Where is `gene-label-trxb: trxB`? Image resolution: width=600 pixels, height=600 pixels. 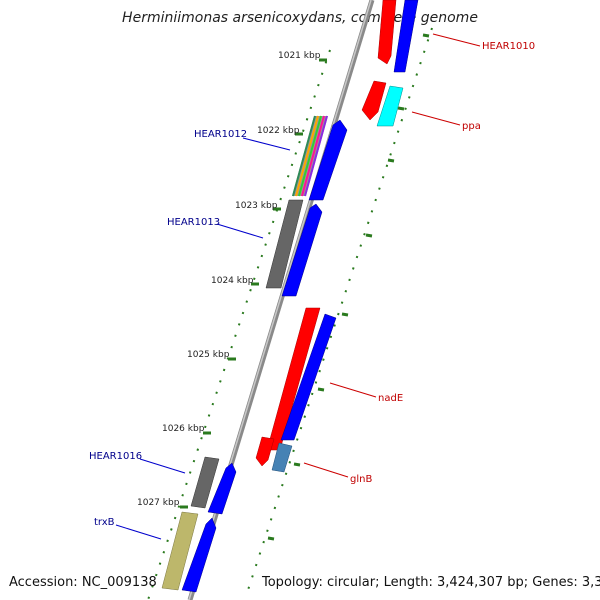
gene-label-trxb: trxB is located at coordinates (104, 522).